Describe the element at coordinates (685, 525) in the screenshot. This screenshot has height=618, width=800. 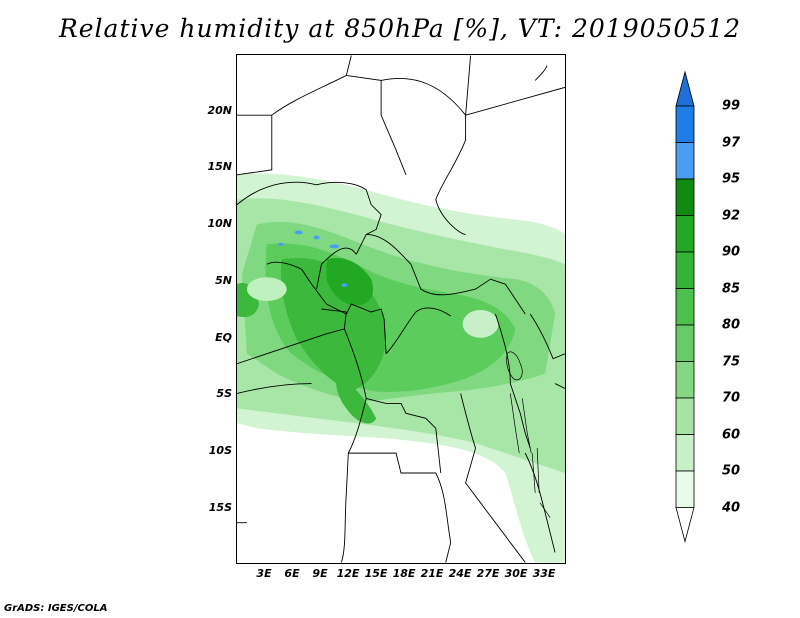
I see `colorbar-arrow-bottom` at that location.